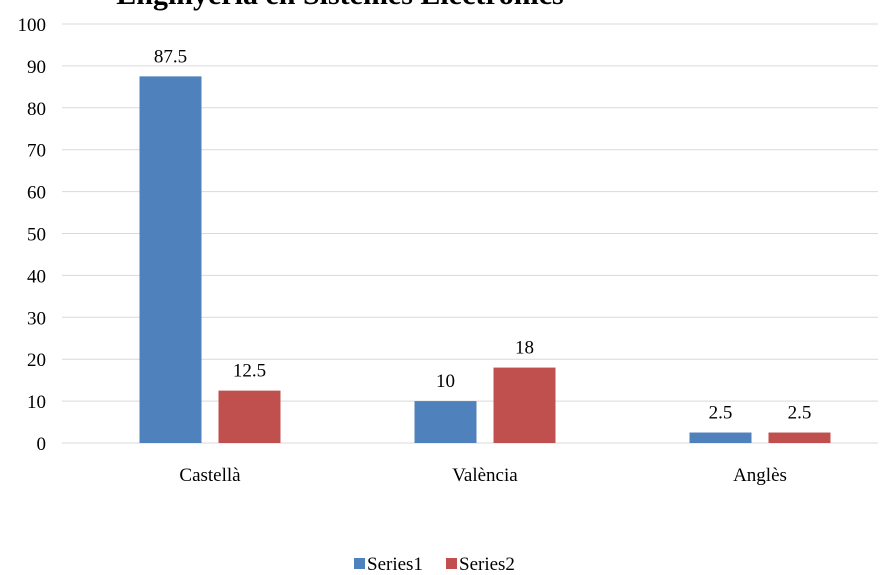 The height and width of the screenshot is (575, 888). What do you see at coordinates (36, 360) in the screenshot?
I see `y-tick-label: 20` at bounding box center [36, 360].